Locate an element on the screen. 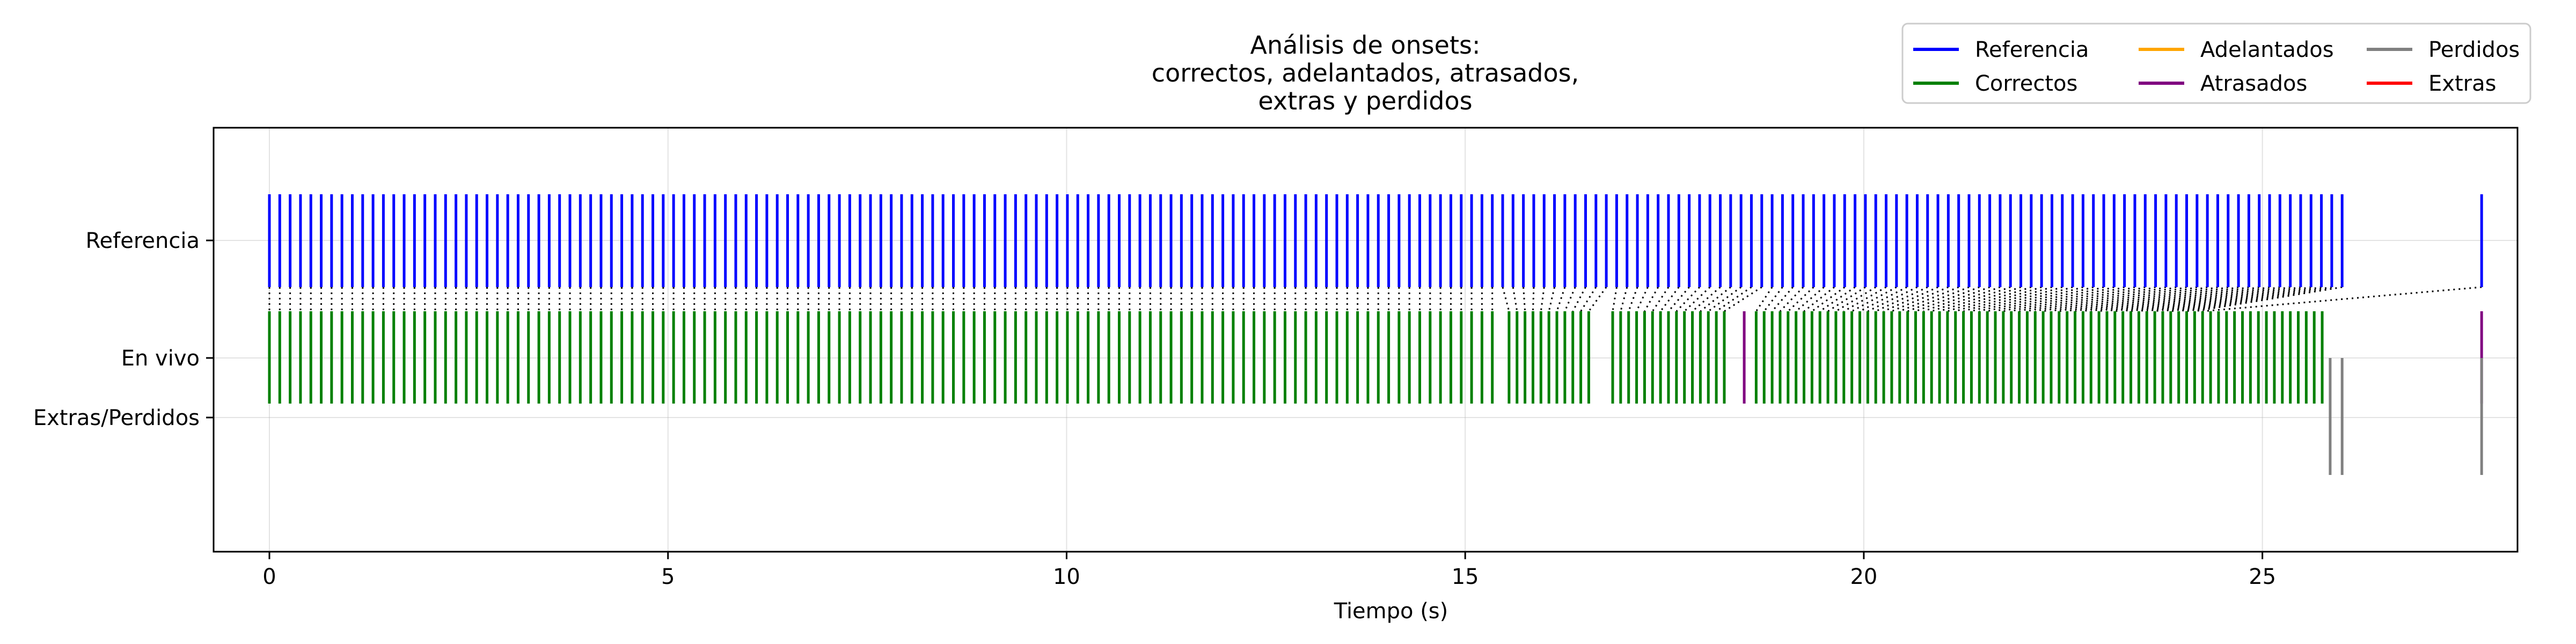 This screenshot has height=644, width=2576. match-lines is located at coordinates (1375, 299).